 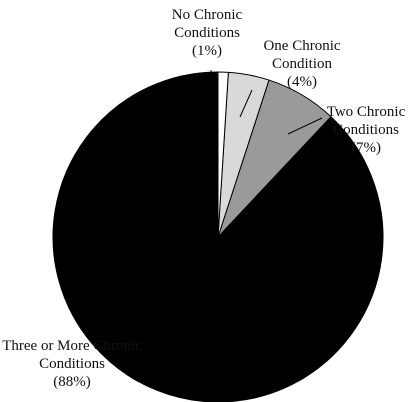 What do you see at coordinates (223, 154) in the screenshot?
I see `pie-slice` at bounding box center [223, 154].